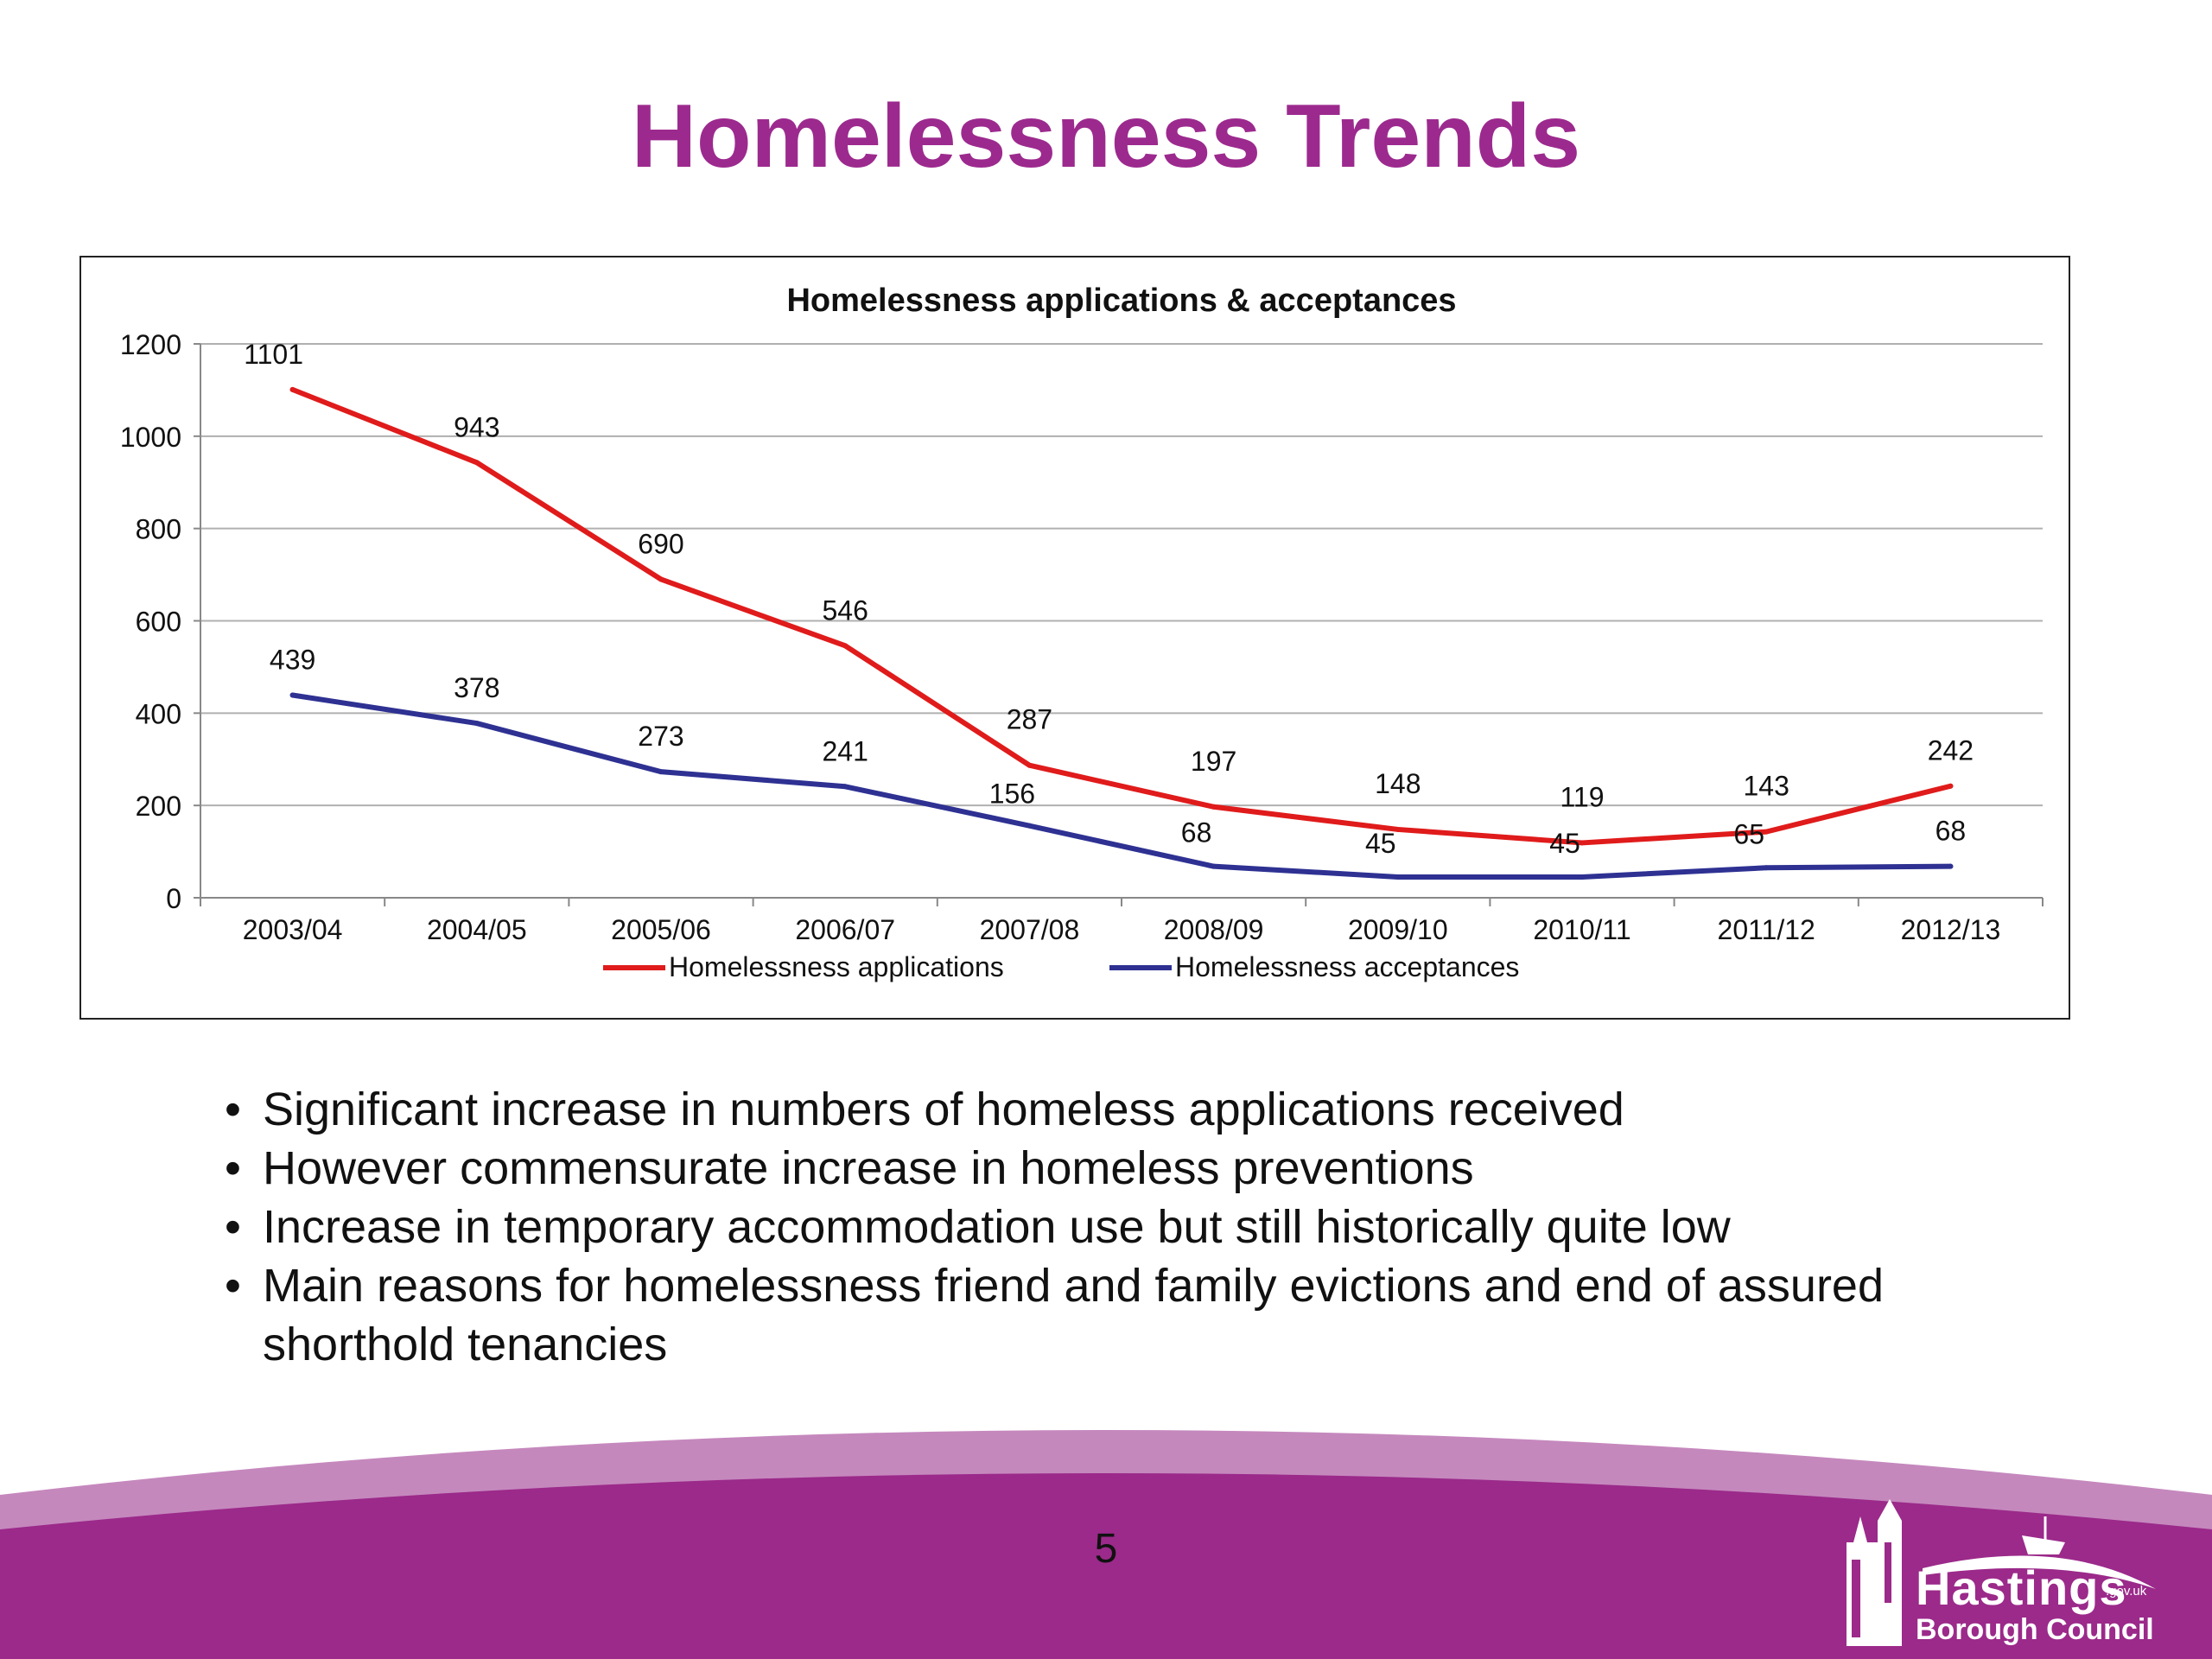  Describe the element at coordinates (1398, 929) in the screenshot. I see `x-tick-label: 2009/10` at that location.